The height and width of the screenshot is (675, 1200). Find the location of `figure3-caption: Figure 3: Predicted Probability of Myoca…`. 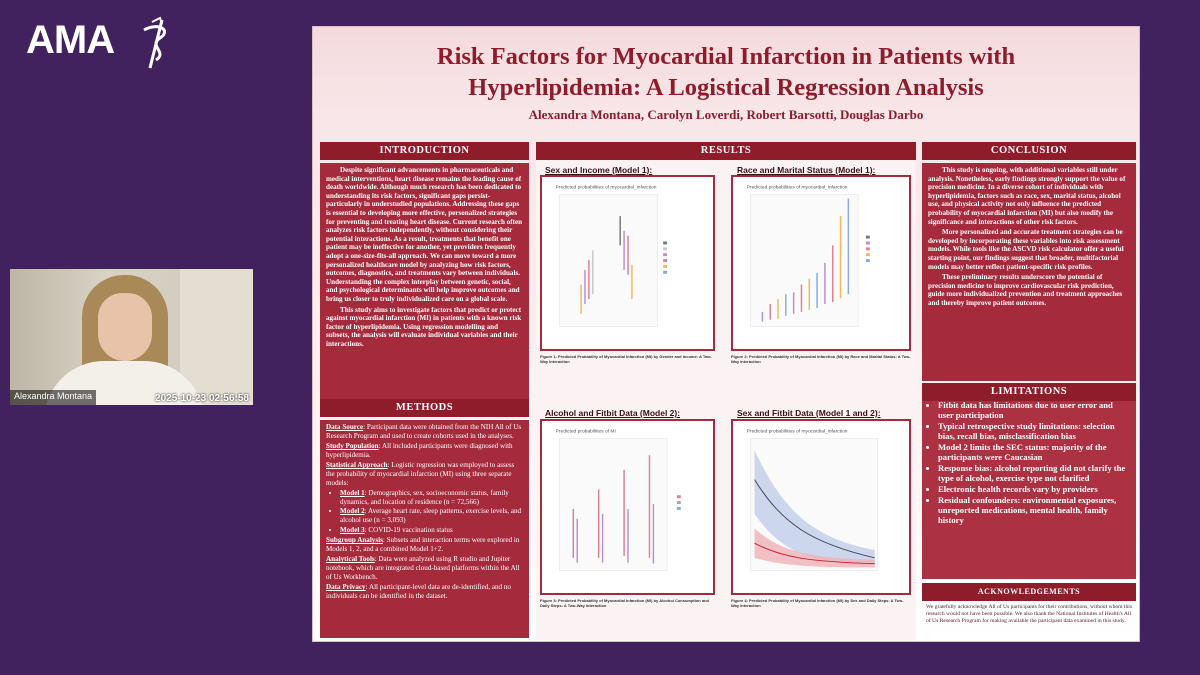

figure3-caption: Figure 3: Predicted Probability of Myoca… is located at coordinates (627, 617).